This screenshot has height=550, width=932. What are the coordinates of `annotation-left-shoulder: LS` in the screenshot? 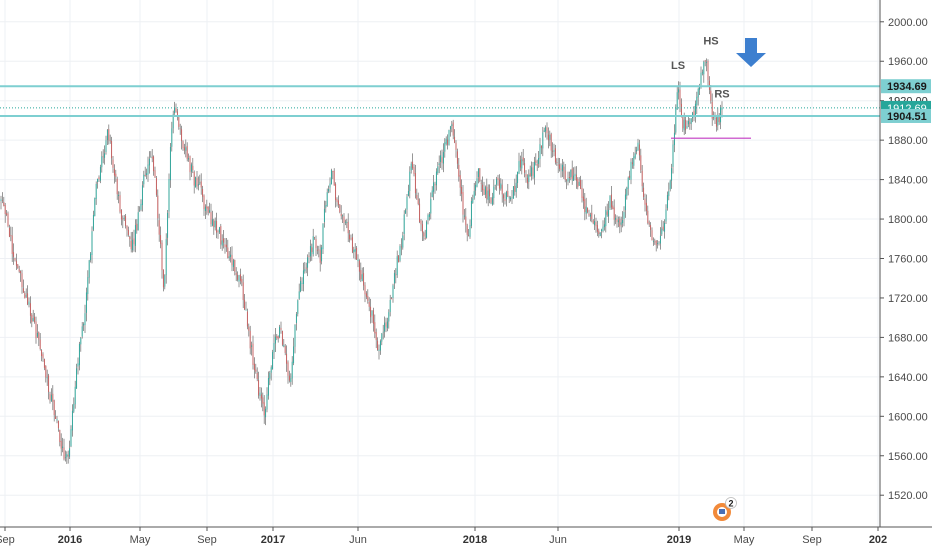 It's located at (678, 66).